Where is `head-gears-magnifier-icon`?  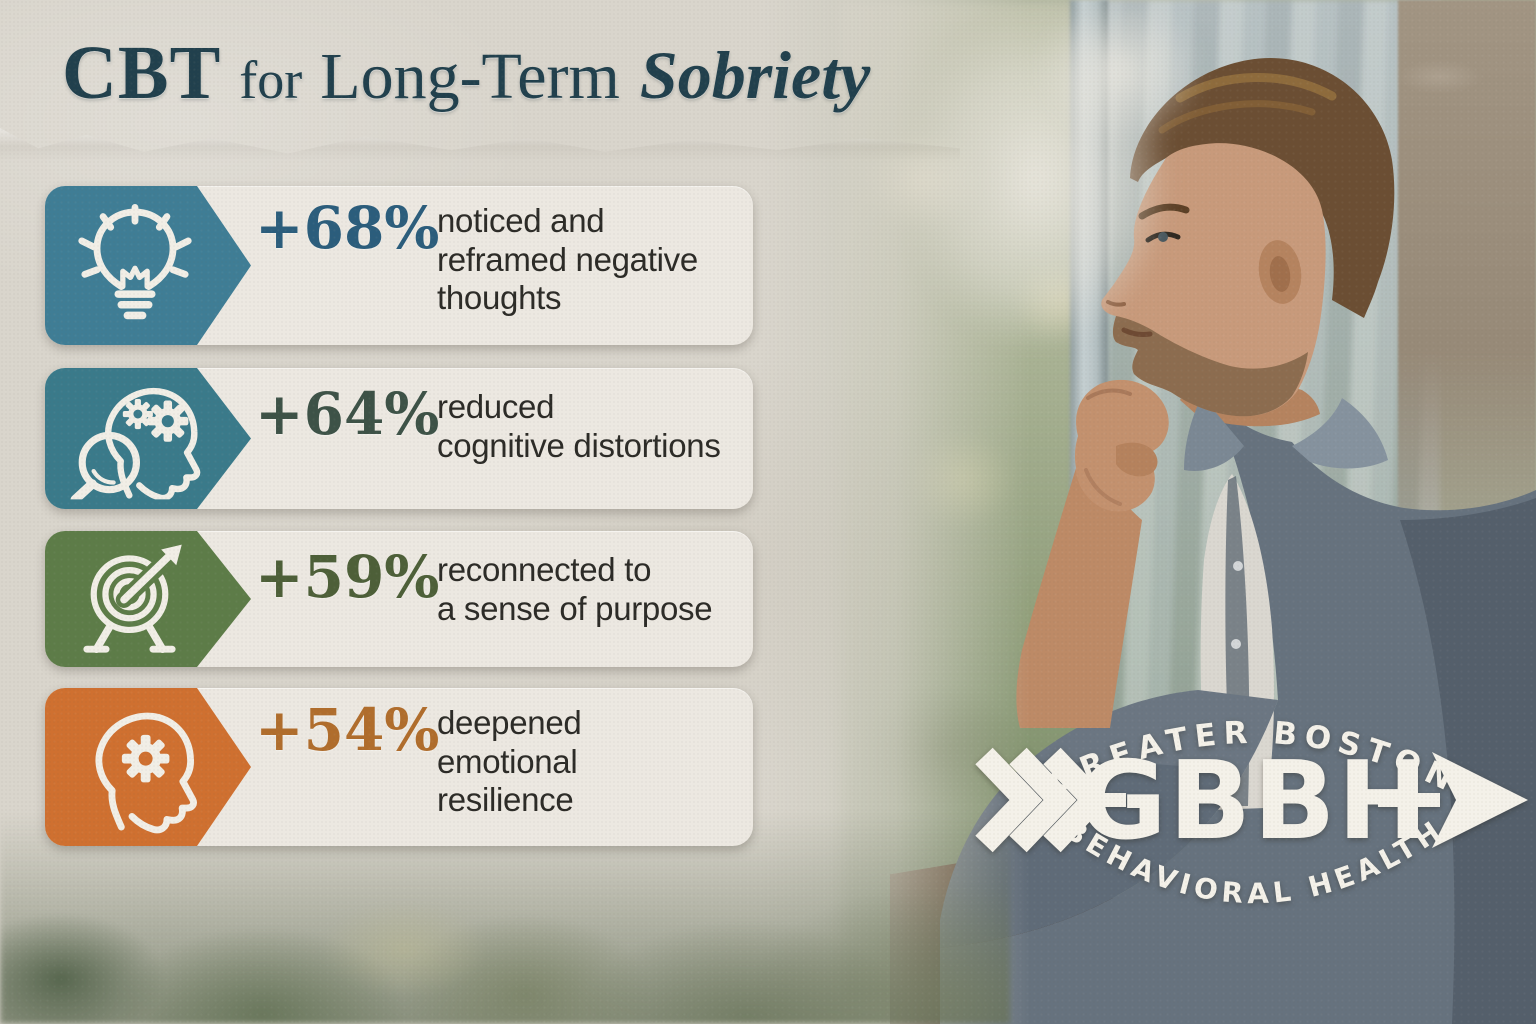 head-gears-magnifier-icon is located at coordinates (135, 443).